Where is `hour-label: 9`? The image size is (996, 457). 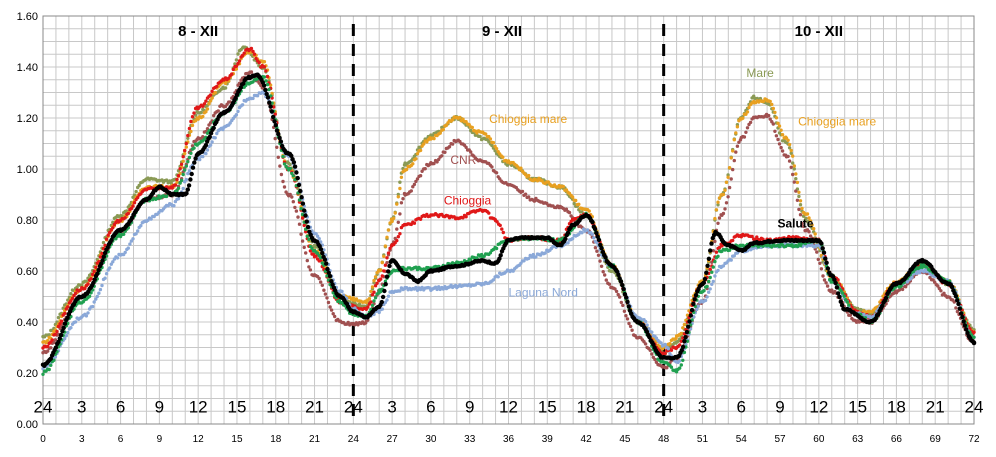
hour-label: 9 is located at coordinates (469, 407).